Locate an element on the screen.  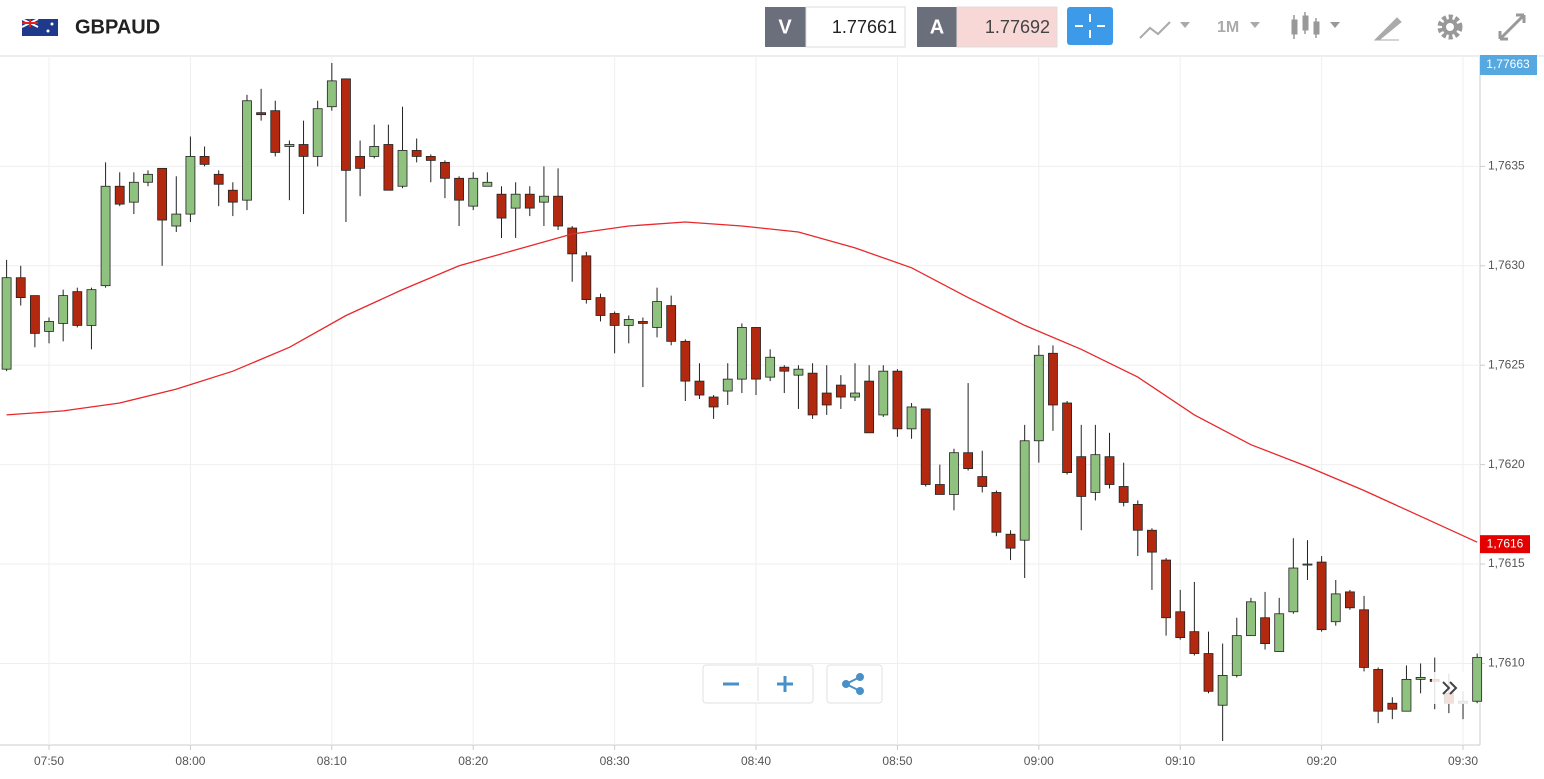
x-tick-label: 08:40 is located at coordinates (756, 761).